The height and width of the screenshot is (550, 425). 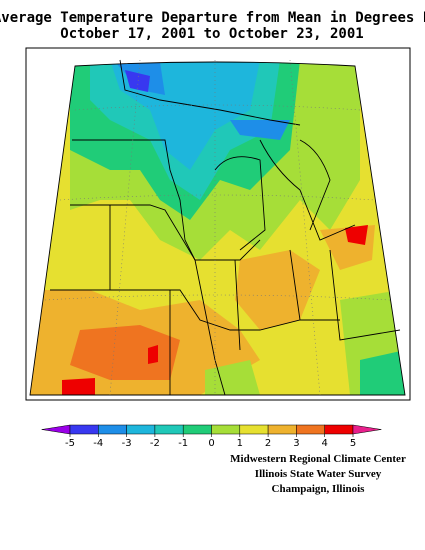 I want to click on colorbar: -5 -4 -3 -2 -1 0 1 2 3 4 5, so click(x=211, y=436).